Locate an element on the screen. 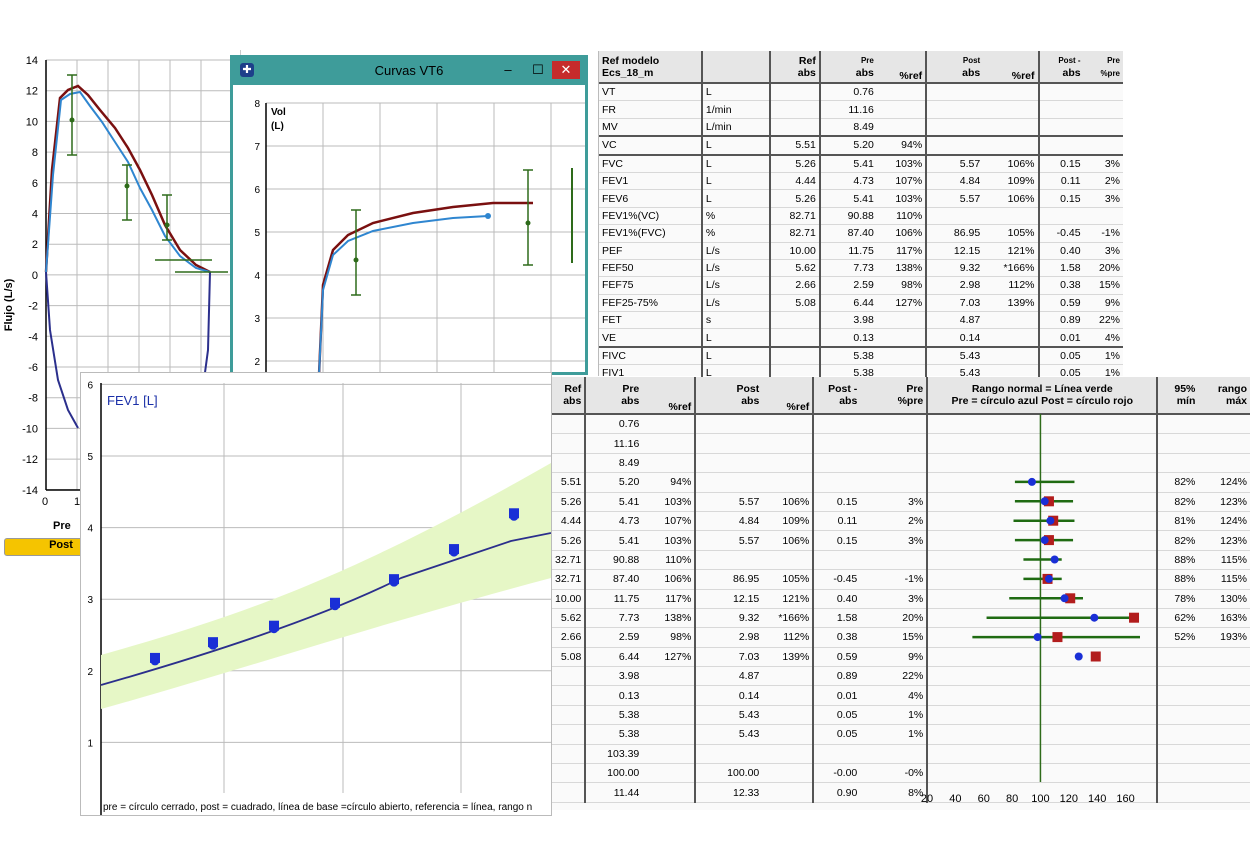 The width and height of the screenshot is (1250, 861). parameter-cell-pre: 2.59 is located at coordinates (848, 285).